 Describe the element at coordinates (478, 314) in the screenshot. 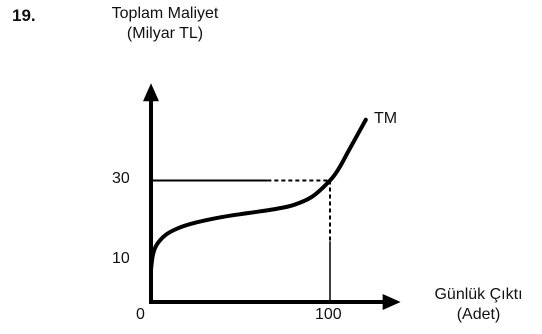

I see `x-axis-label-line2: (Adet)` at that location.